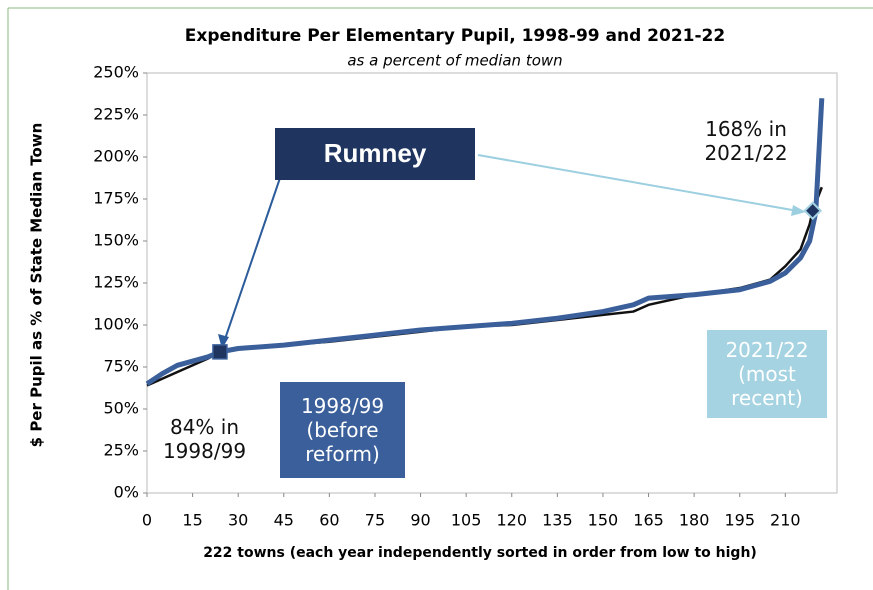 The image size is (873, 590). Describe the element at coordinates (116, 156) in the screenshot. I see `y-tick-label: 200%` at that location.